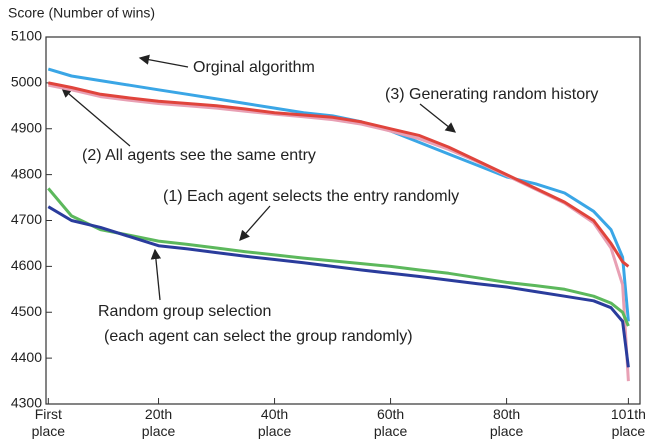  What do you see at coordinates (26, 265) in the screenshot?
I see `y-tick-label: 4600` at bounding box center [26, 265].